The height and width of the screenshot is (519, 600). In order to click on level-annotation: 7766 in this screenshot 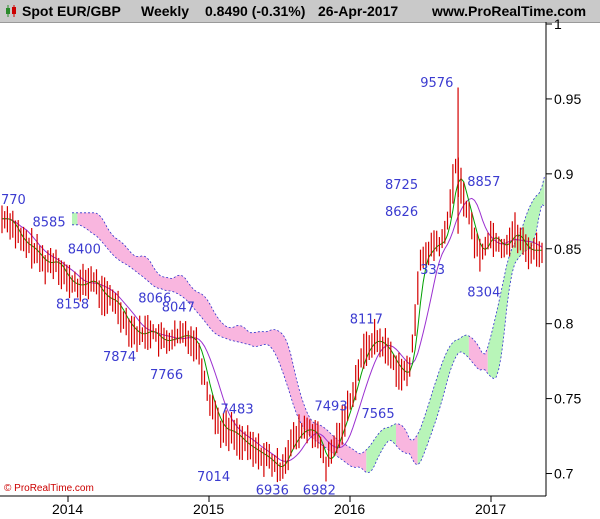, I will do `click(166, 375)`.